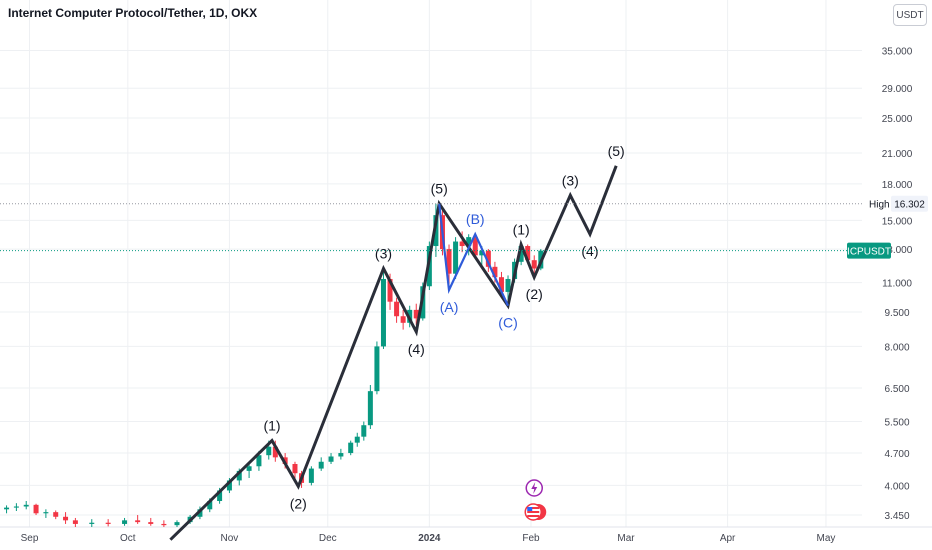  Describe the element at coordinates (879, 205) in the screenshot. I see `high-label: High` at that location.